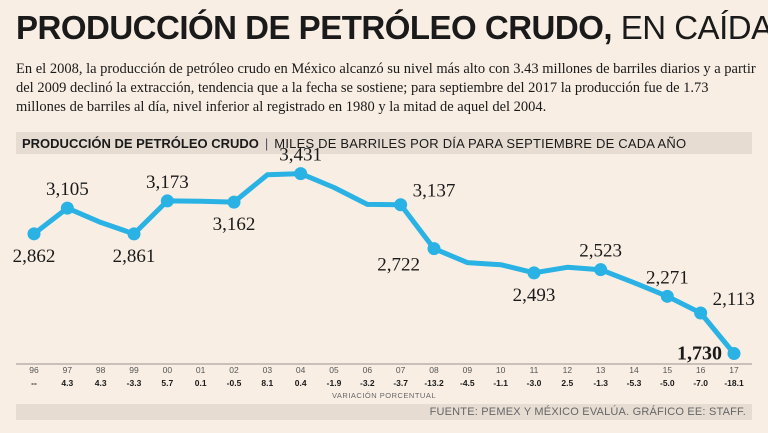 The height and width of the screenshot is (433, 768). Describe the element at coordinates (167, 182) in the screenshot. I see `data-label: 3,173` at that location.